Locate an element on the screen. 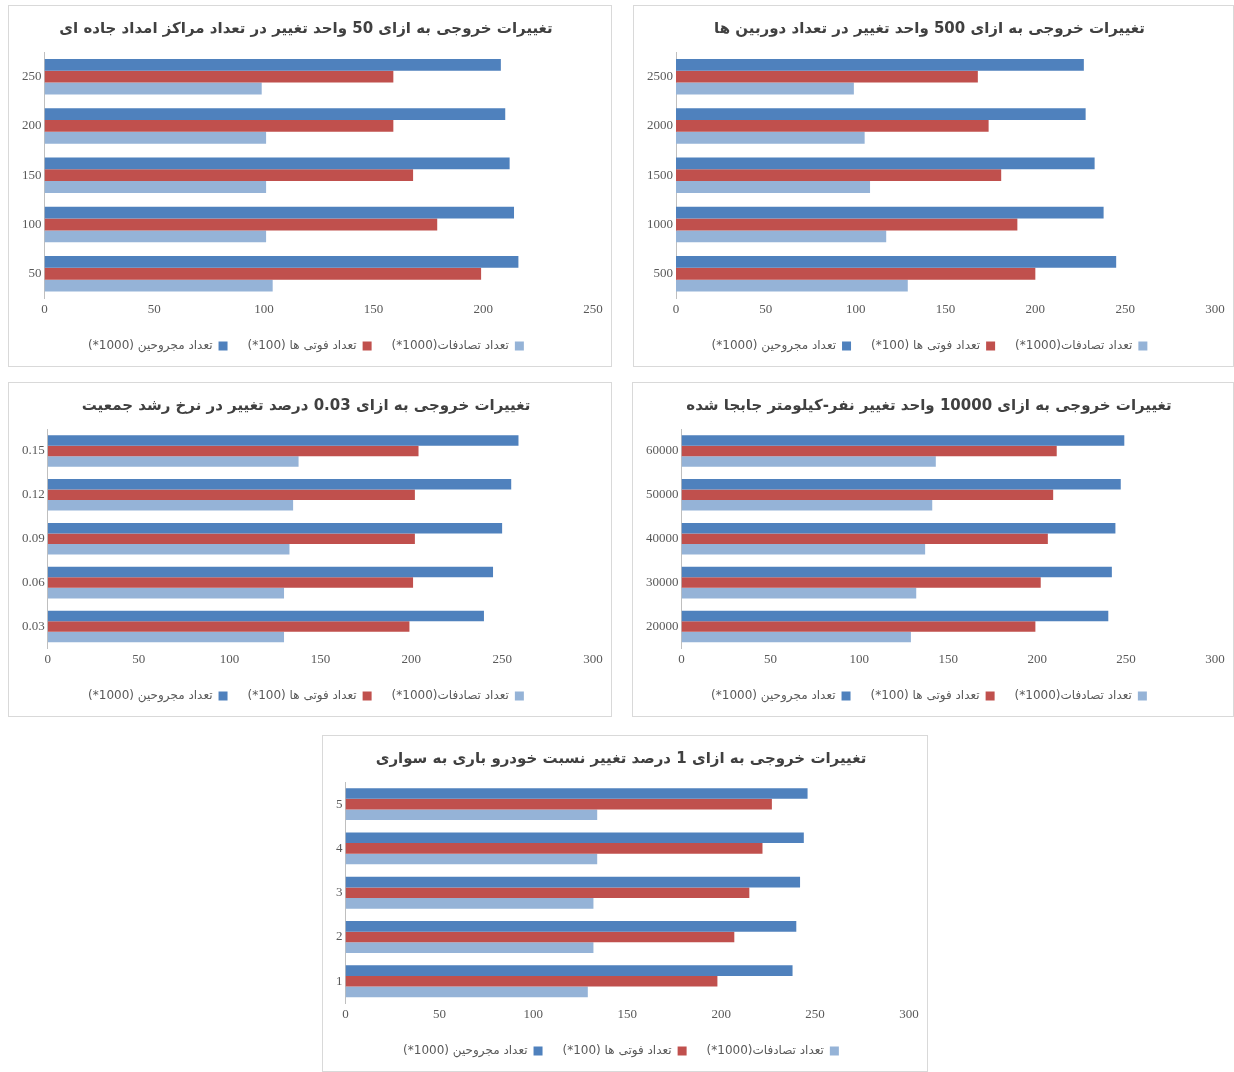 The image size is (1234, 1072). y-tick-label: 2000 is located at coordinates (660, 125).